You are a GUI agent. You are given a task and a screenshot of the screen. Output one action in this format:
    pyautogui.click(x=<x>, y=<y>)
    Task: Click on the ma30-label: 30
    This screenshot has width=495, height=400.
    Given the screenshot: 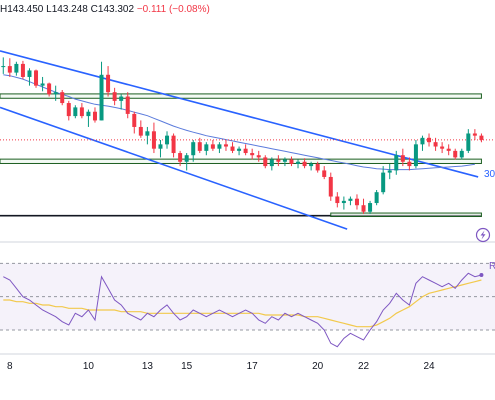 What is the action you would take?
    pyautogui.click(x=489, y=174)
    